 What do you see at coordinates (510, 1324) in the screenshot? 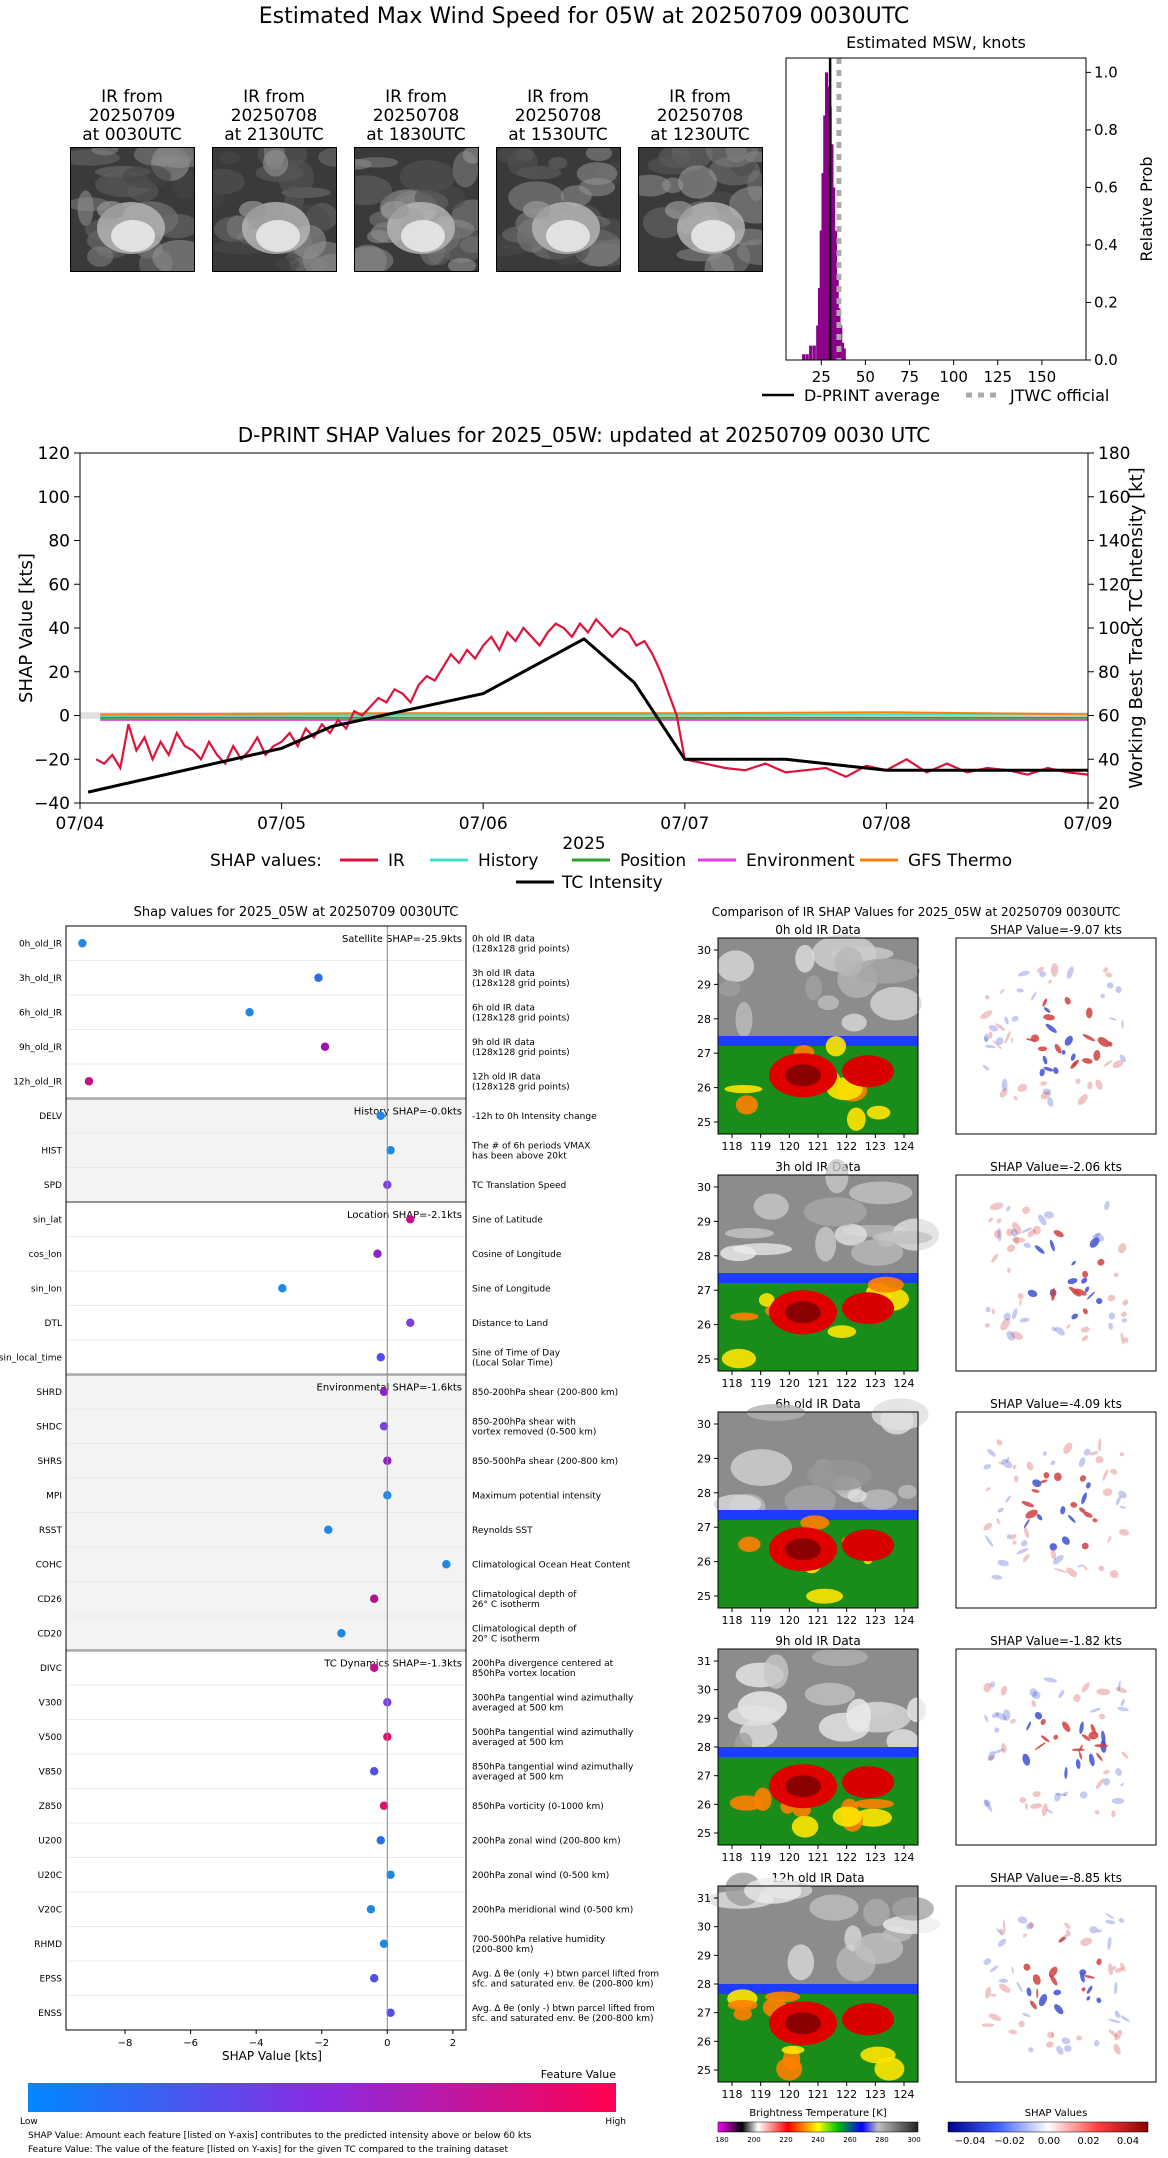
I see `feature-description: Distance to Land` at bounding box center [510, 1324].